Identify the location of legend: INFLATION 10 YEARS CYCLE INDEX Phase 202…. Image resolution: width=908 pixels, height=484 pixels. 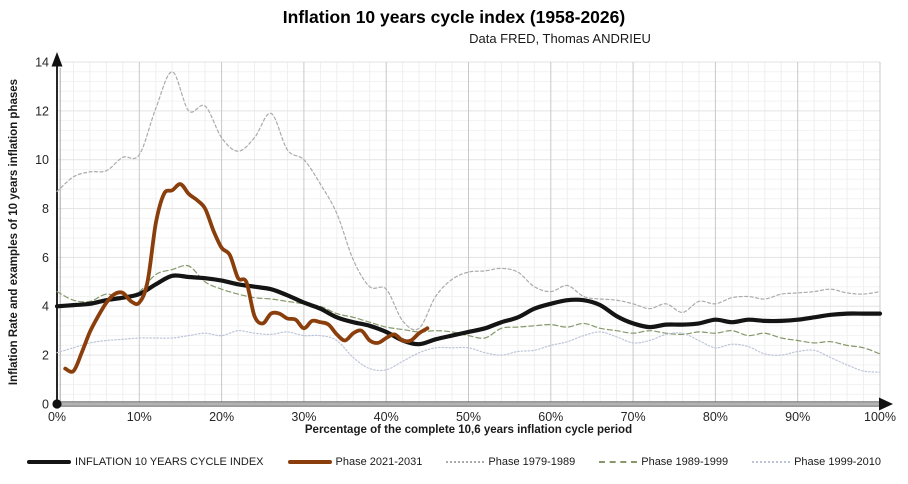
(454, 462).